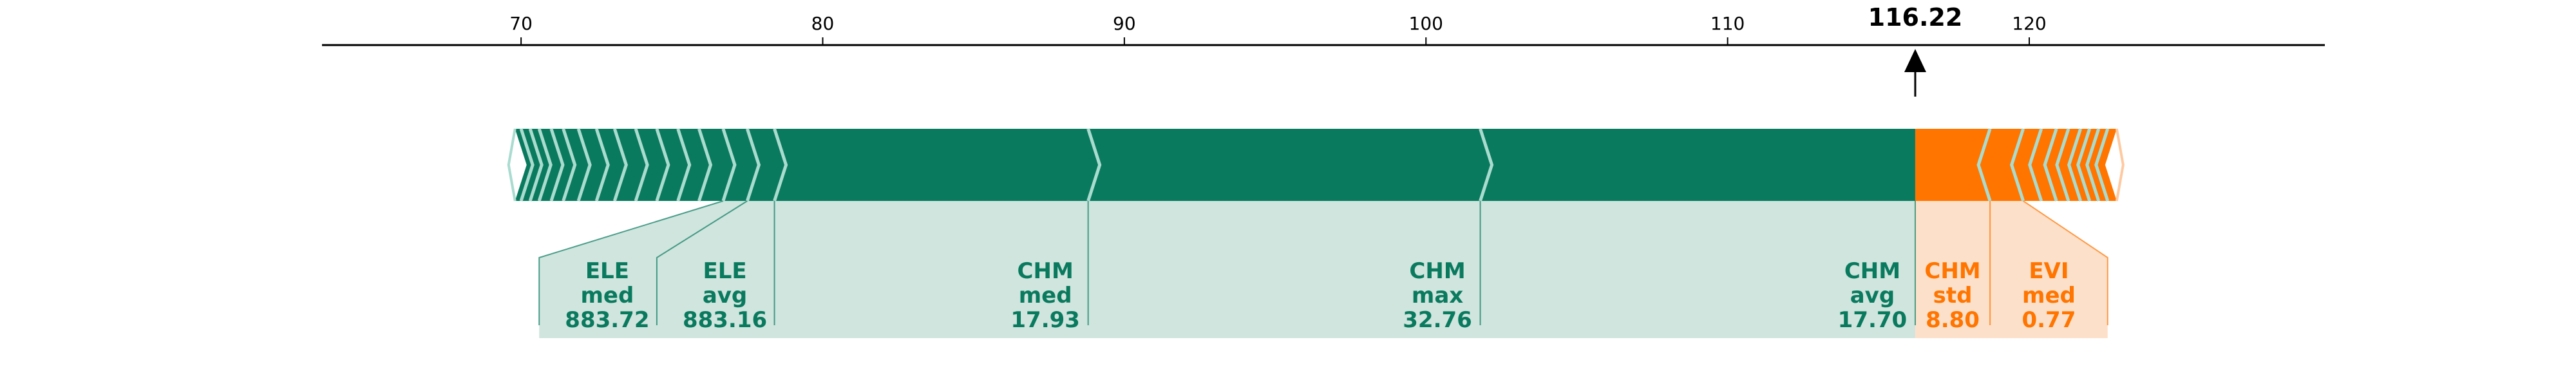 This screenshot has height=389, width=2576. I want to click on output-marker: 116.22, so click(1915, 50).